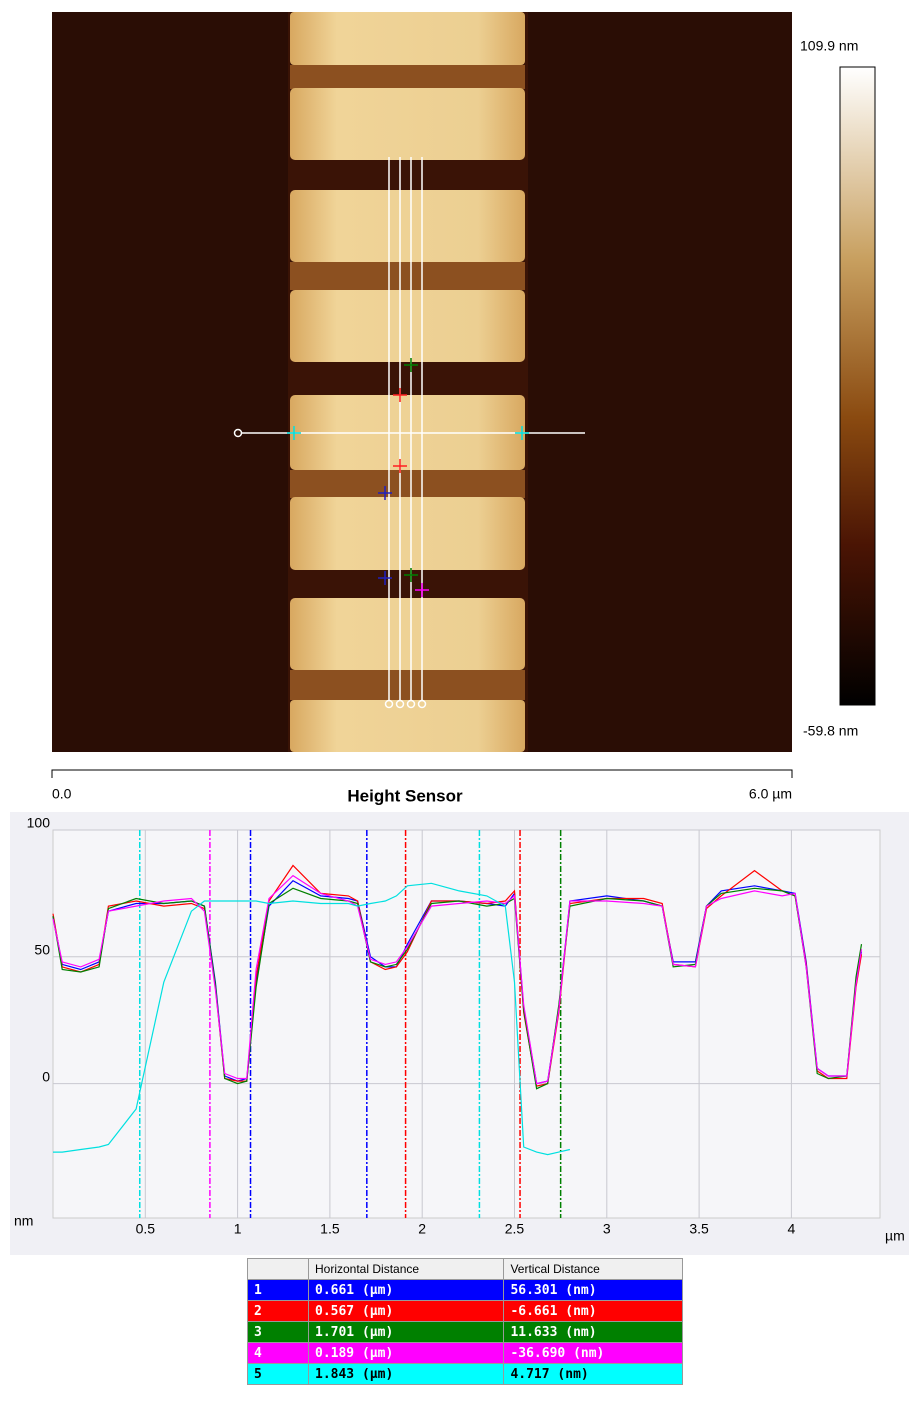 The width and height of the screenshot is (909, 1403). I want to click on table-row: 1 0.661 (µm) 56.301 (nm), so click(465, 1290).